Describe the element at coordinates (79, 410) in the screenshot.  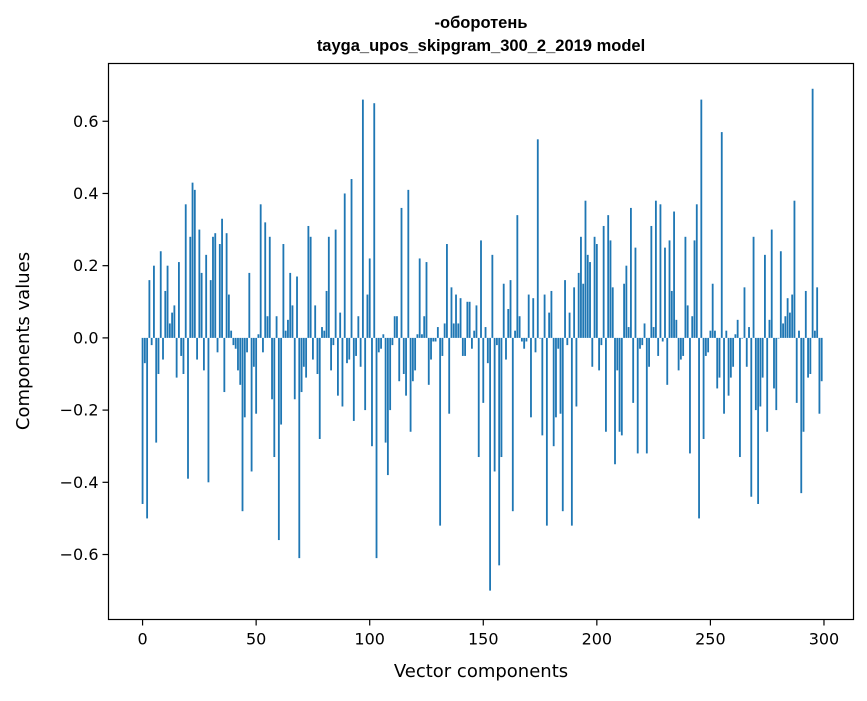
I see `y-tick-label: −0.2` at that location.